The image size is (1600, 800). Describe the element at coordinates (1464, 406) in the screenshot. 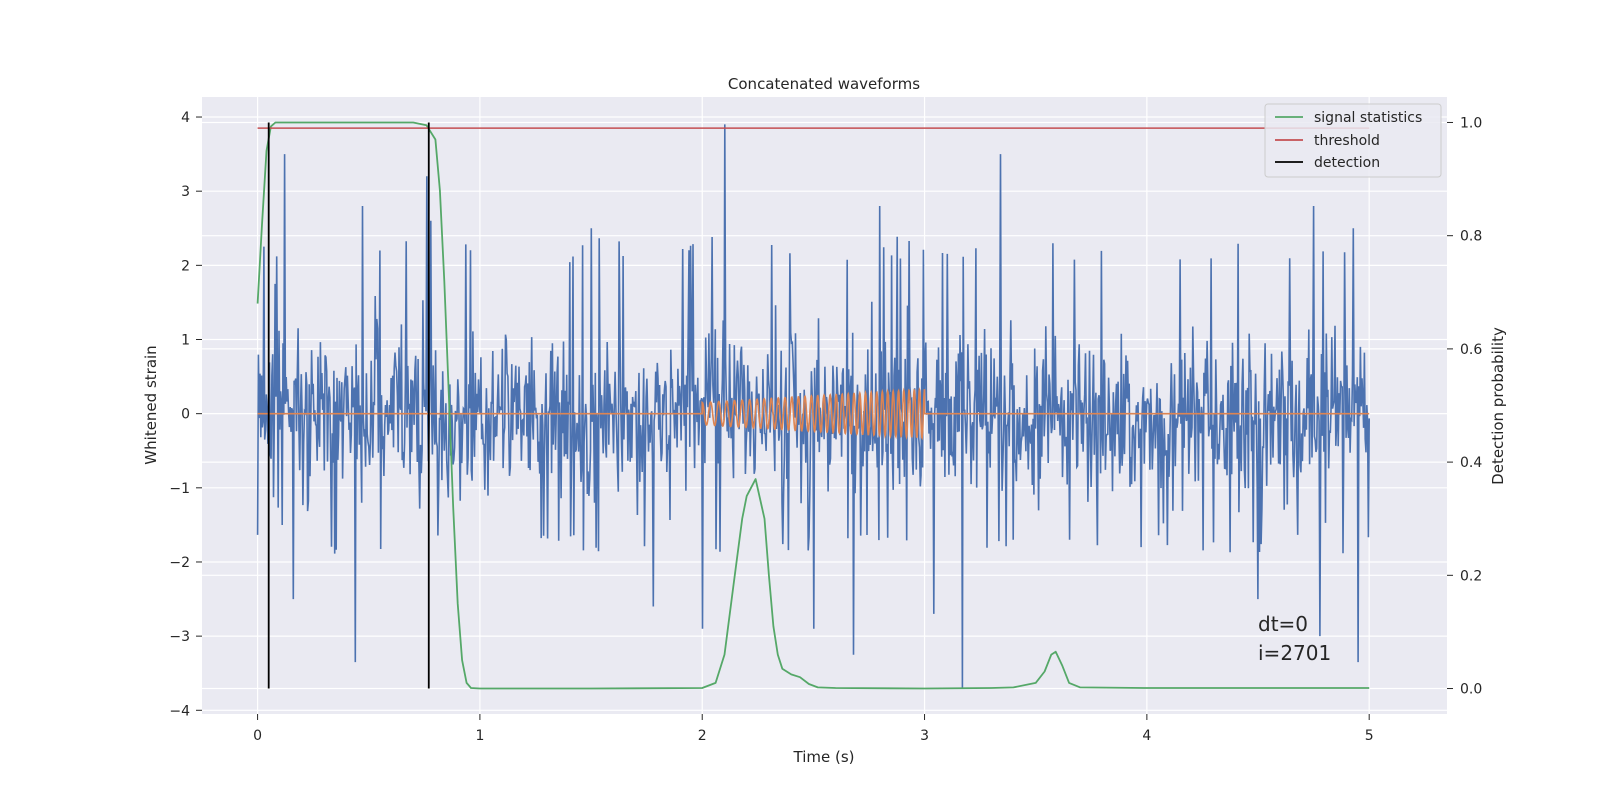

I see `right-axis-ticks: 1.0 0.8 0.6 0.4 0.2 0.0` at that location.